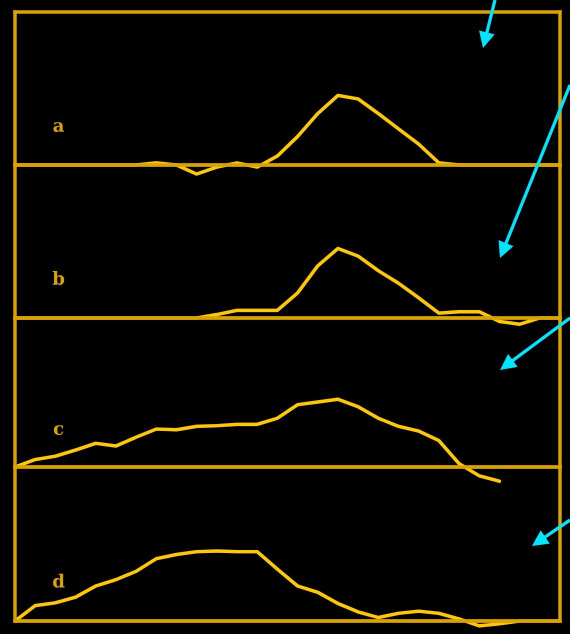 The height and width of the screenshot is (634, 570). What do you see at coordinates (58, 581) in the screenshot?
I see `annotation: d` at bounding box center [58, 581].